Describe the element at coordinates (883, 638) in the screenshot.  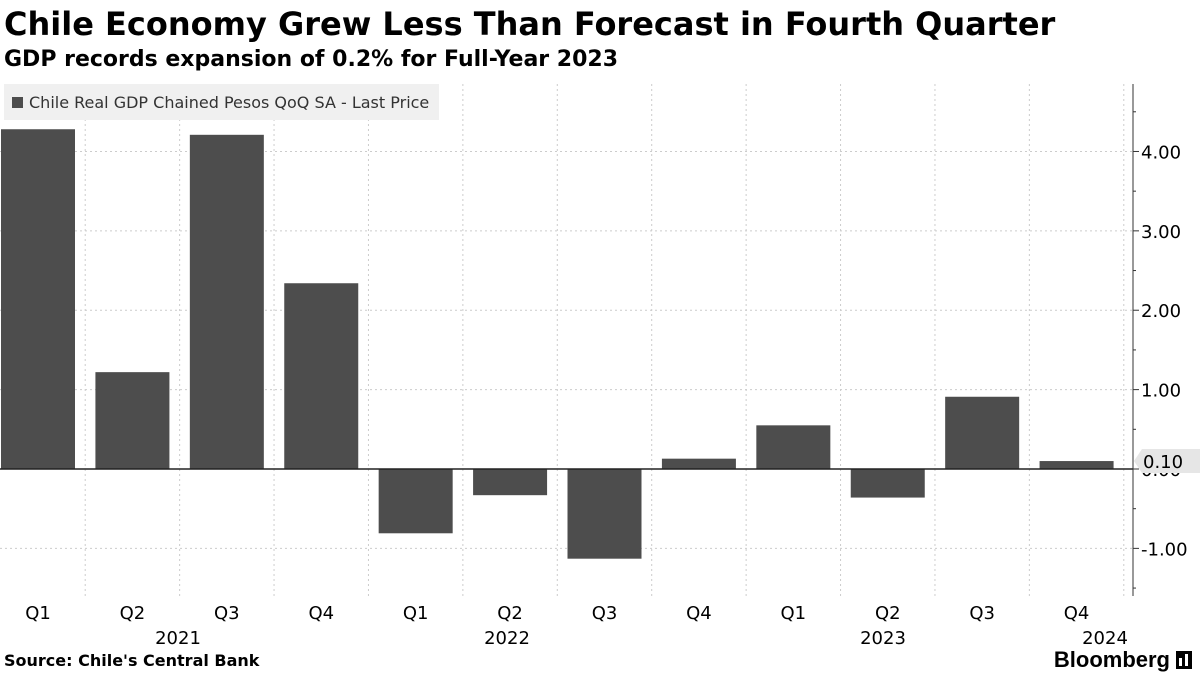
I see `year-label: 2023` at that location.